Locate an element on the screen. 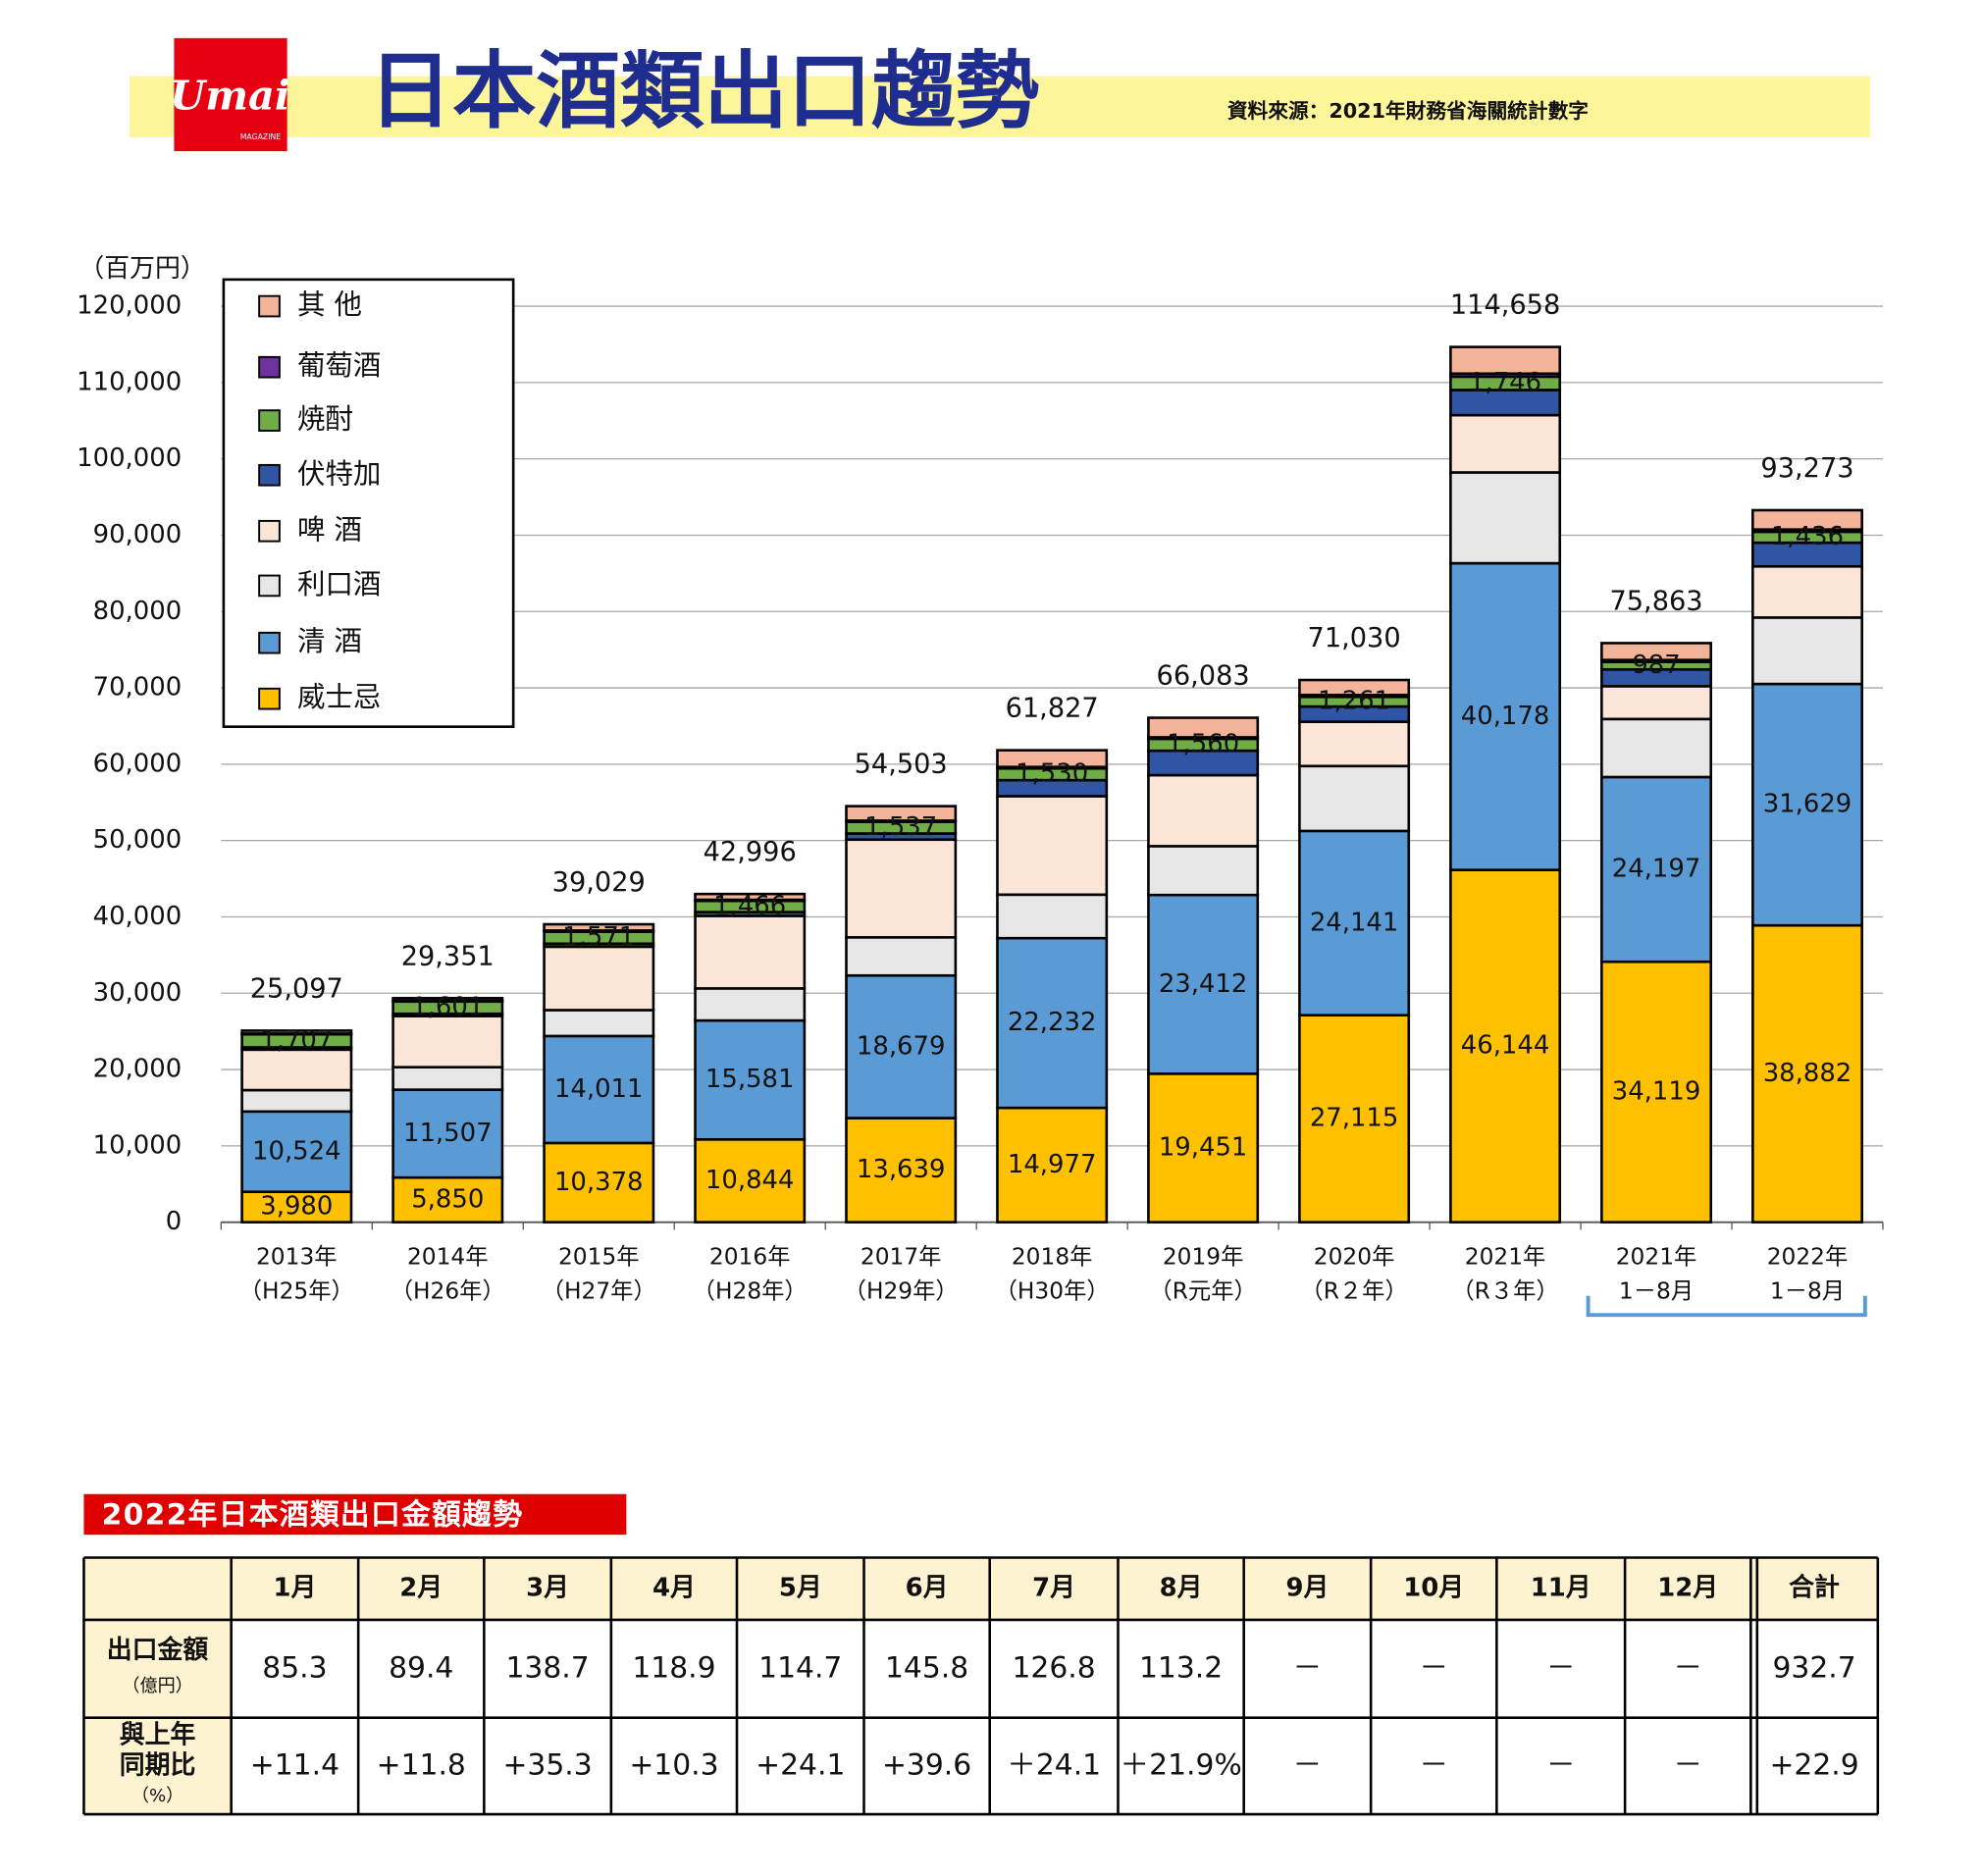 This screenshot has width=1982, height=1876. table-header: 12月 is located at coordinates (1688, 1588).